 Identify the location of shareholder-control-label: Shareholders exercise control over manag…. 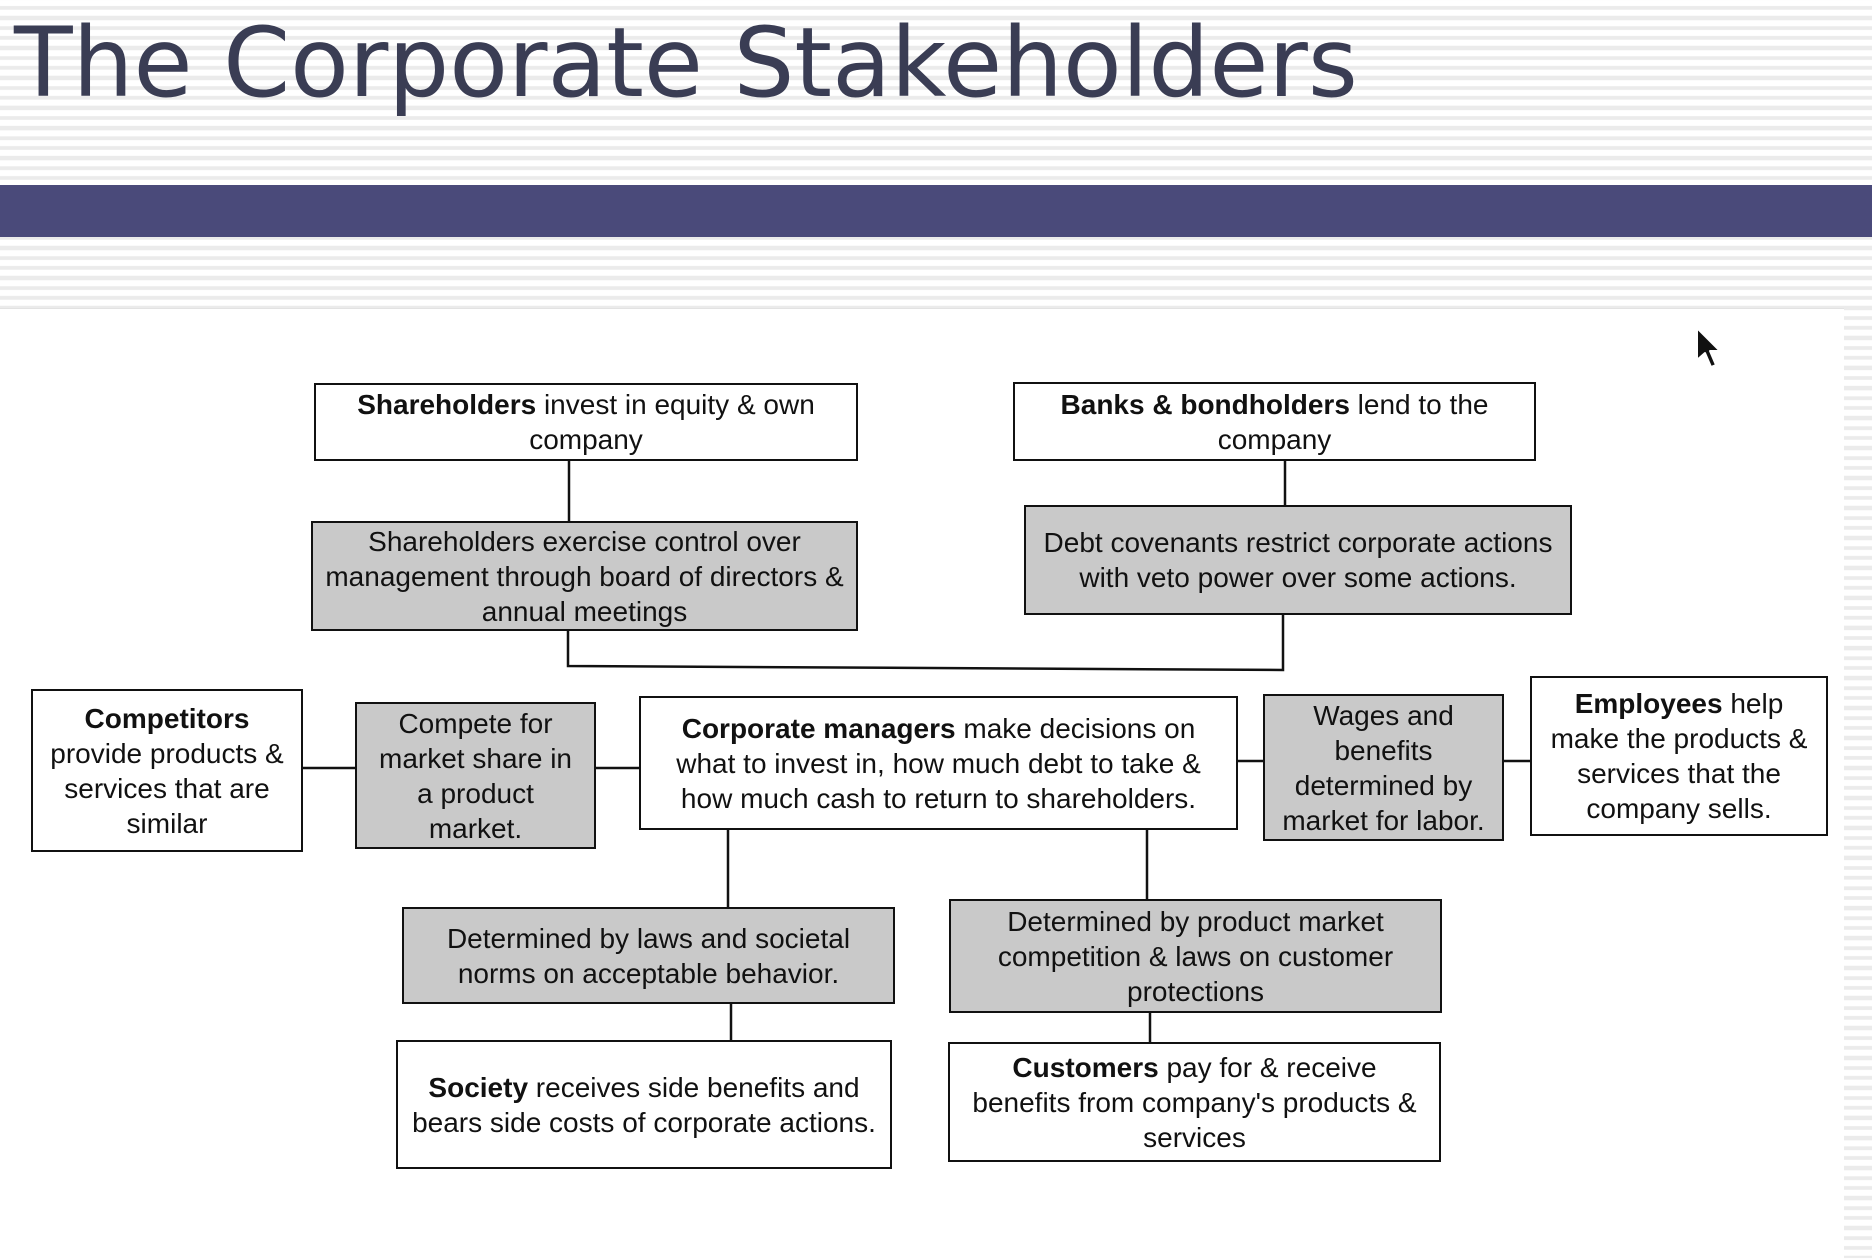
(584, 576).